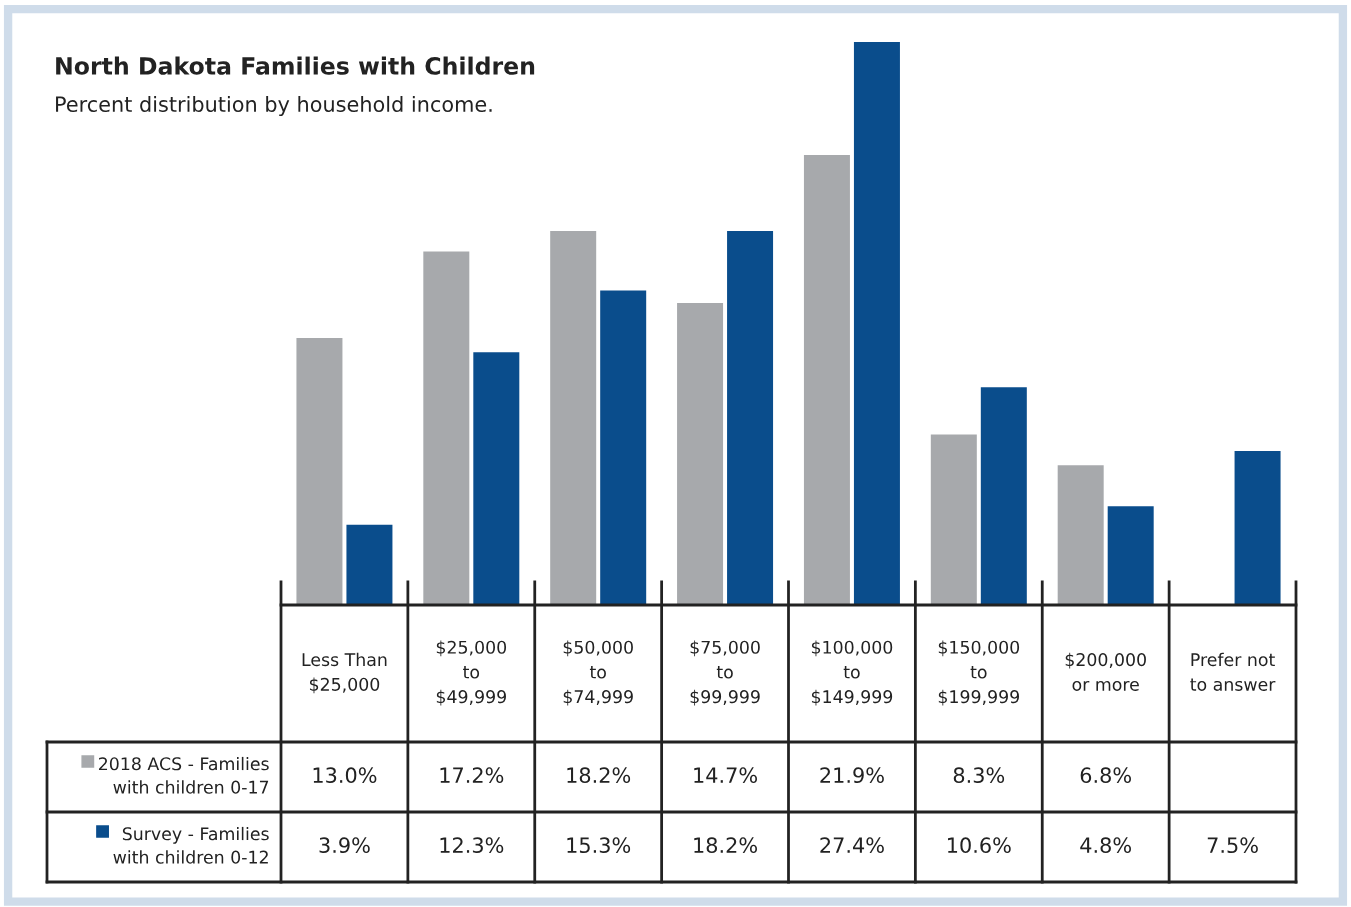 Image resolution: width=1351 pixels, height=907 pixels. Describe the element at coordinates (191, 845) in the screenshot. I see `legend-label: Survey - Families with children 0-12` at that location.